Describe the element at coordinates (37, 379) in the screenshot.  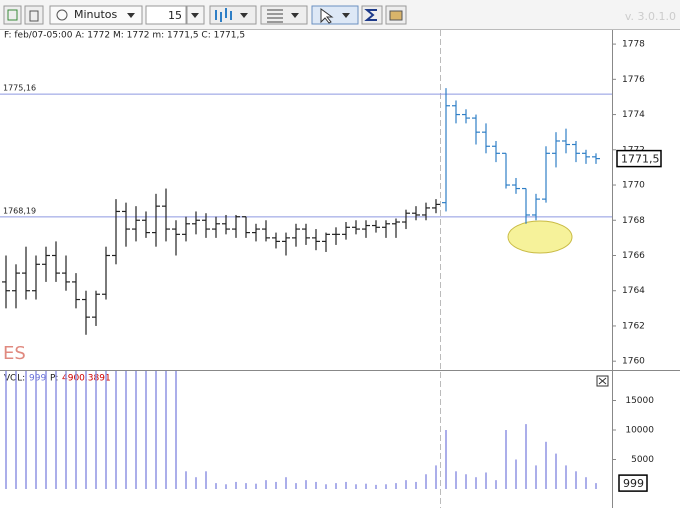
I see `vol-value: 999` at that location.